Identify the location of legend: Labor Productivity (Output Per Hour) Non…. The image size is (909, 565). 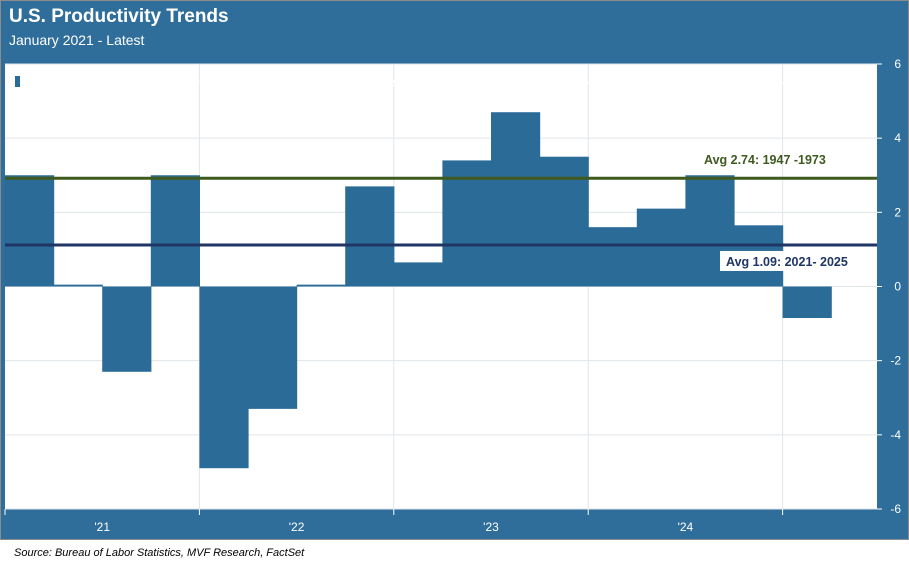
(445, 83).